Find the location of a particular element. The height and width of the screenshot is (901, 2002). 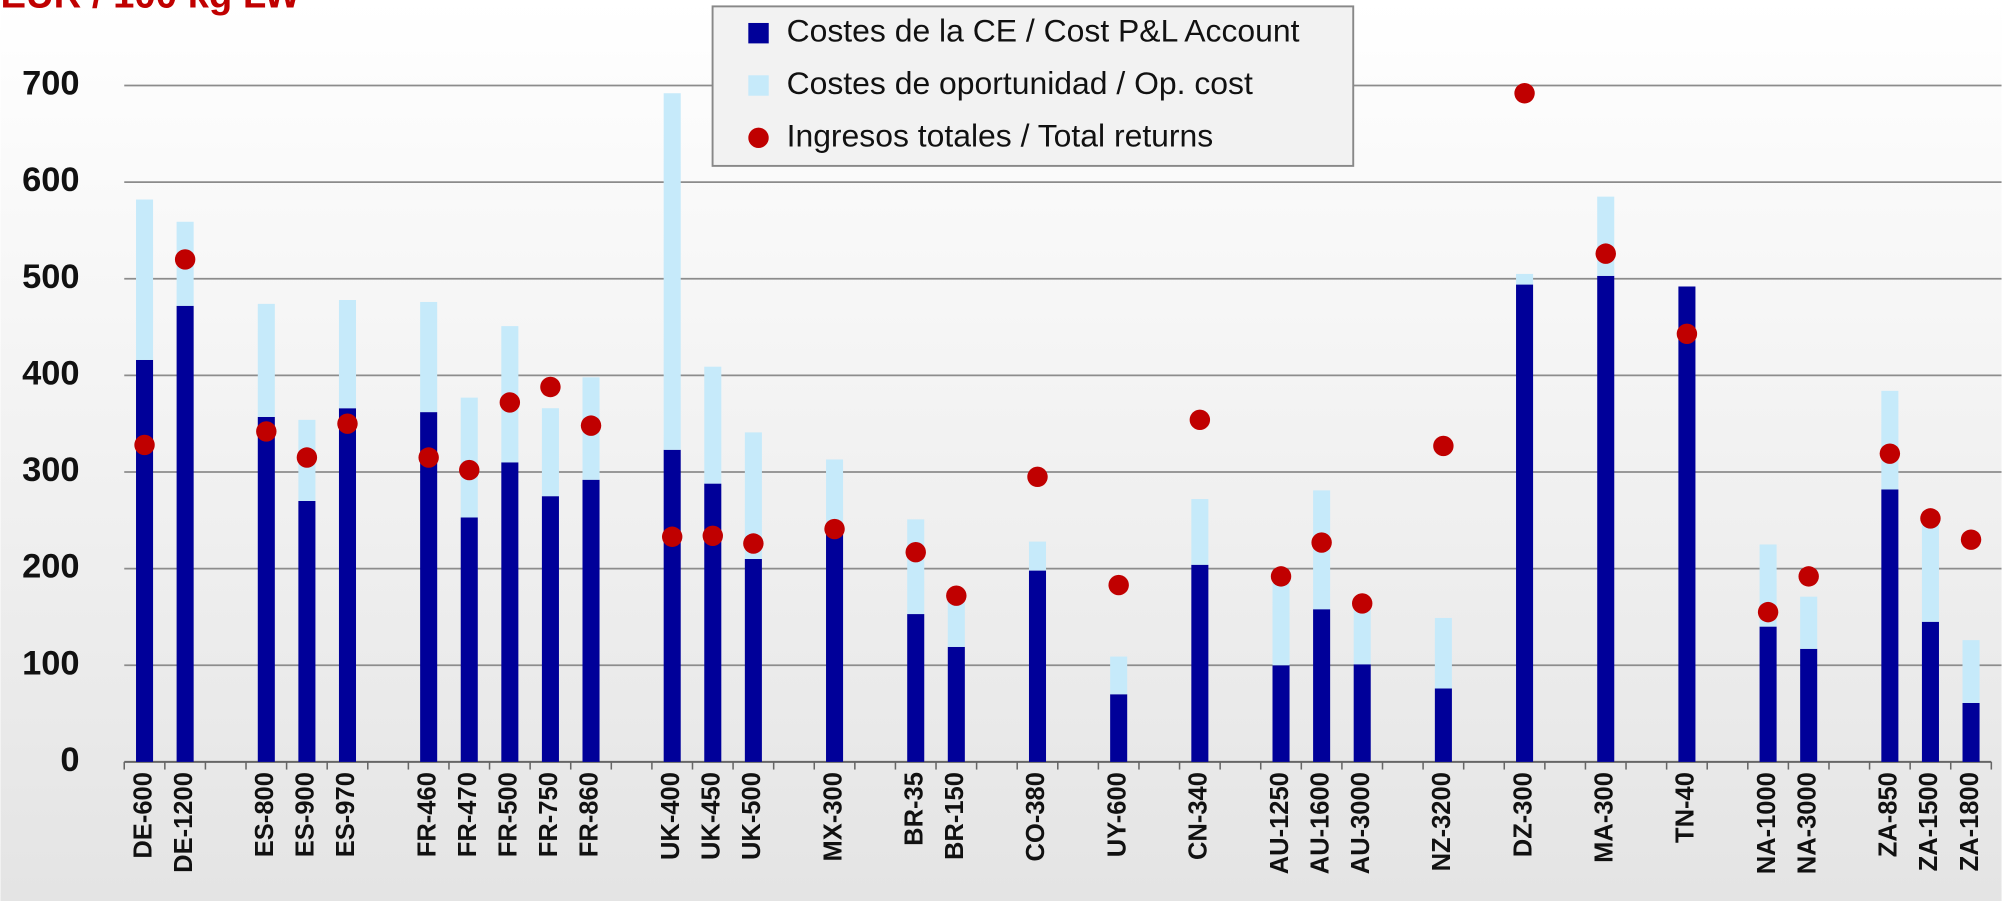

y-tick-label: 600 is located at coordinates (50, 180).